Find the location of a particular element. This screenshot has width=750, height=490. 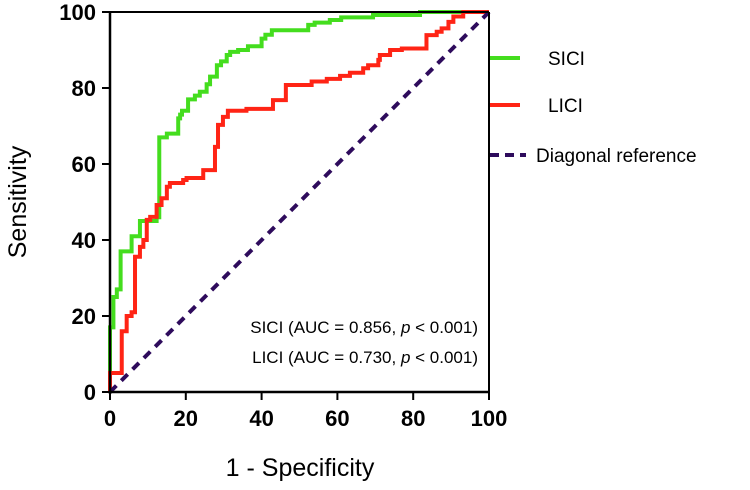

x-tick-label: 60 is located at coordinates (337, 418).